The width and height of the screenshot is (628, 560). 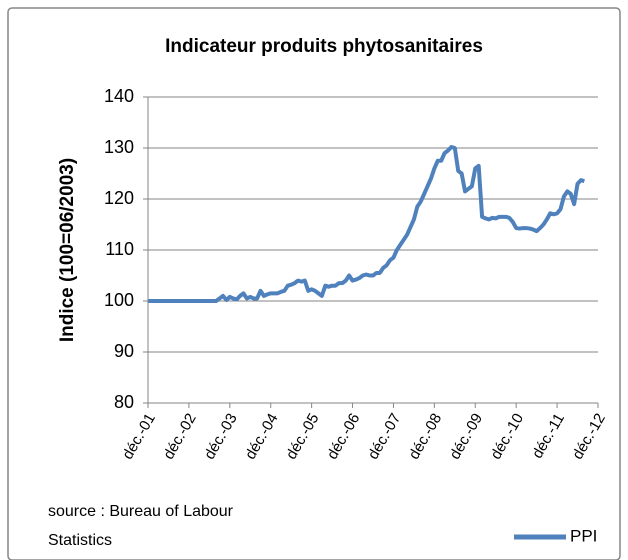 What do you see at coordinates (141, 526) in the screenshot?
I see `source-note: source : Bureau of Labour Statistics` at bounding box center [141, 526].